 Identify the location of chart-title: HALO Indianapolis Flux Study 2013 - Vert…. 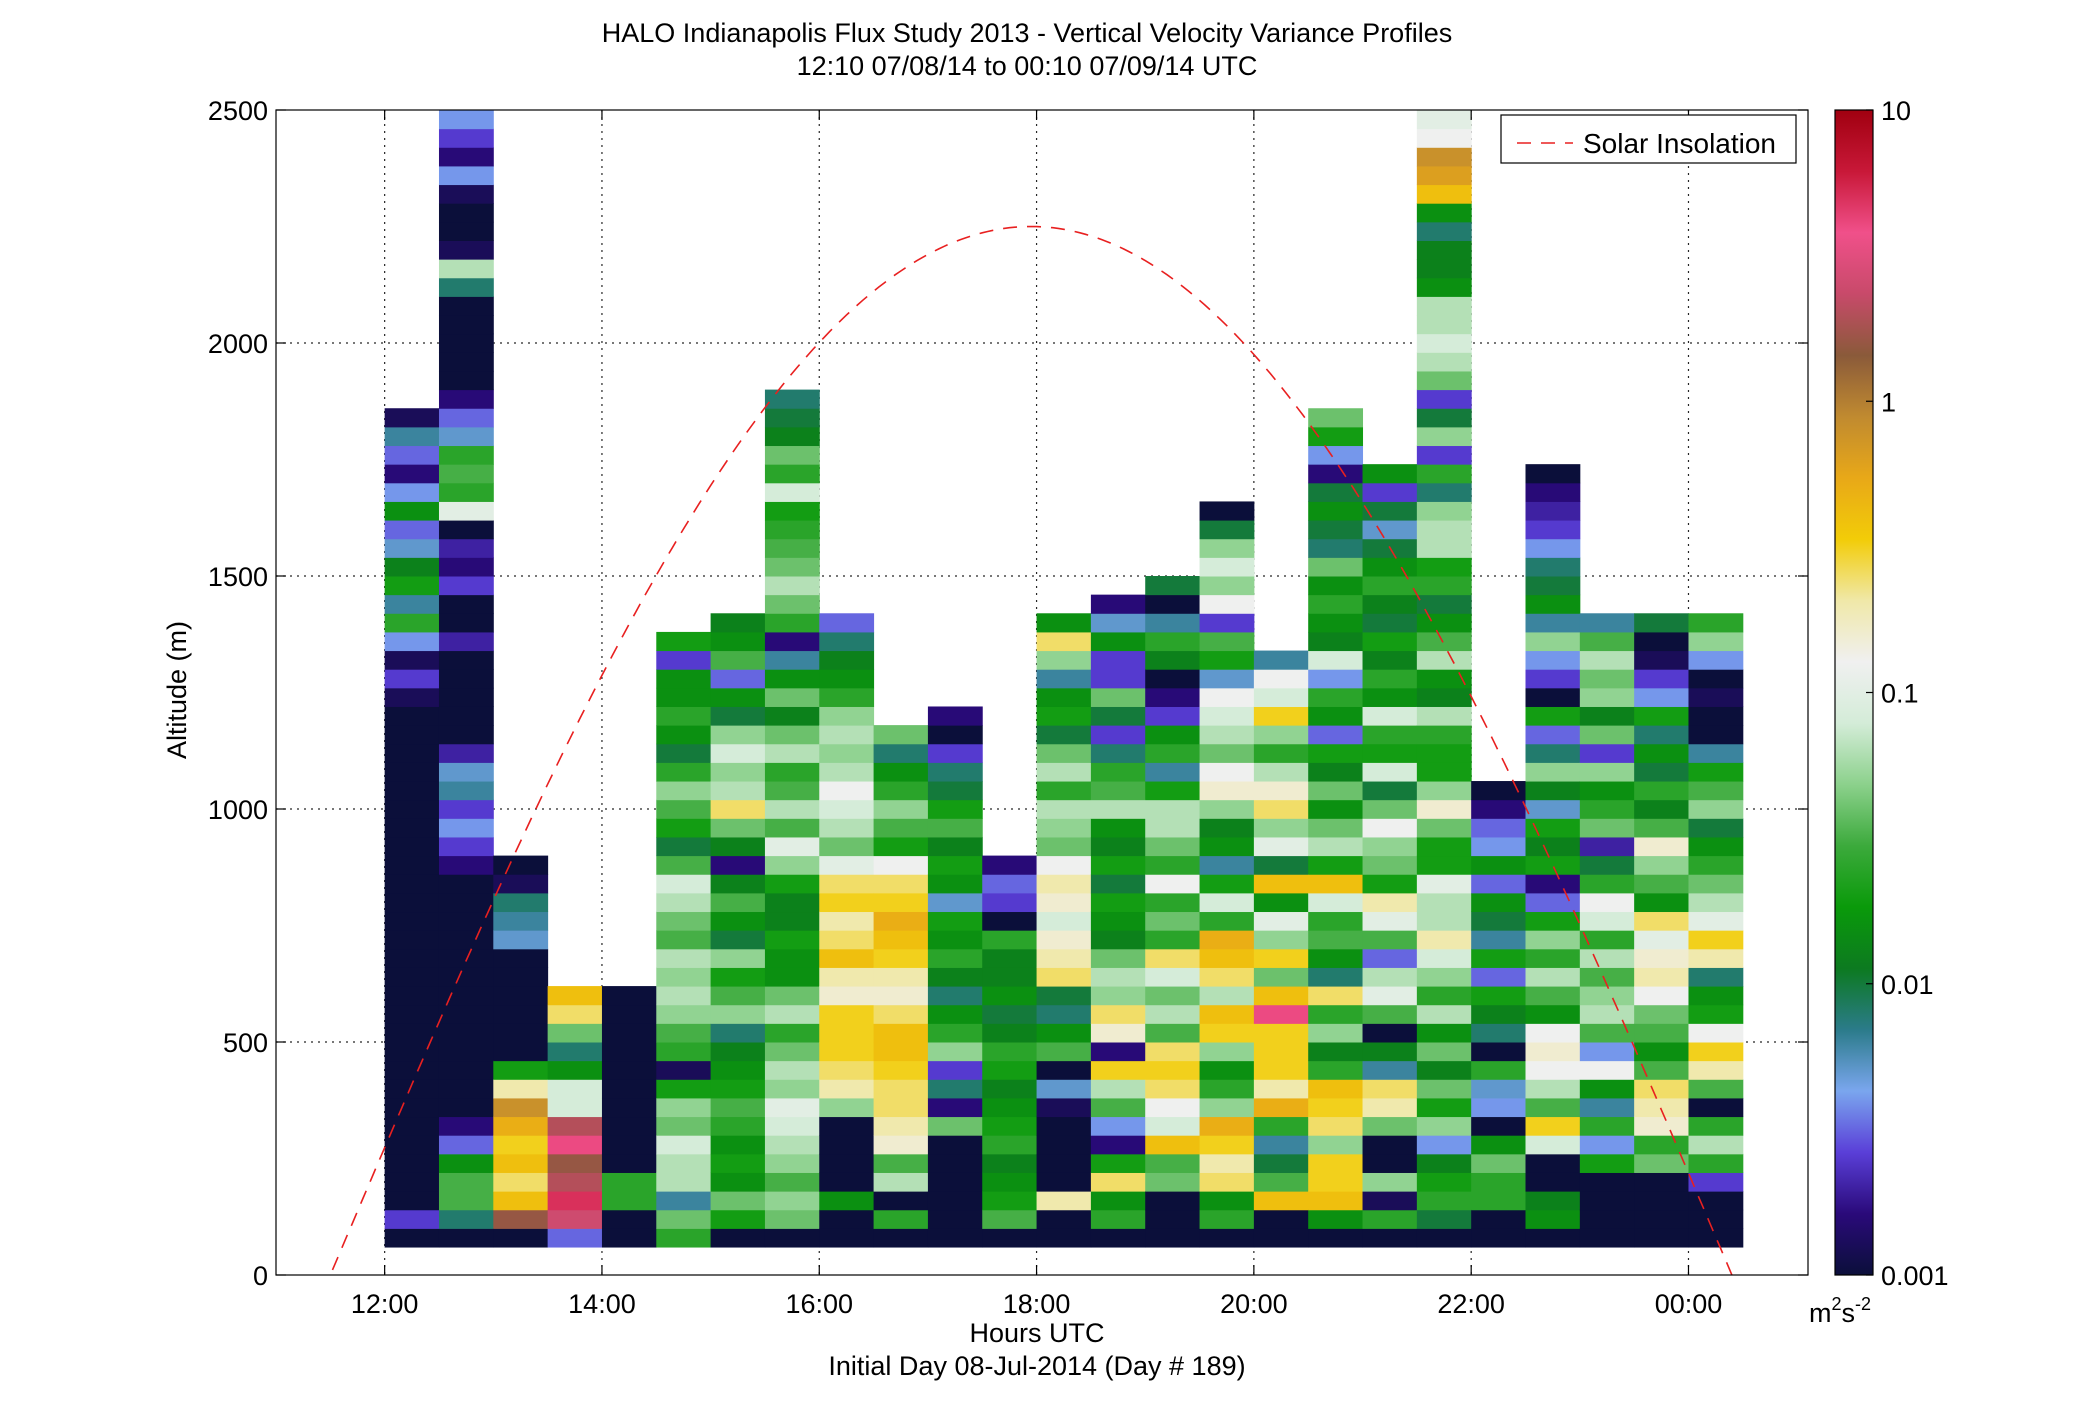
(1027, 33).